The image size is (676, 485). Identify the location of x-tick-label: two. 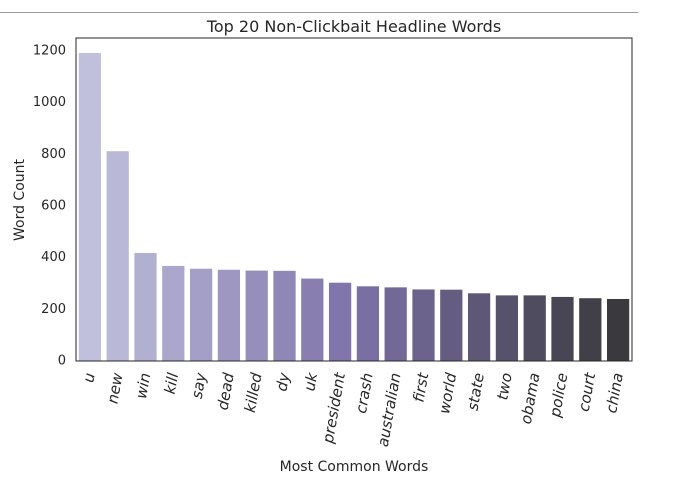
(504, 386).